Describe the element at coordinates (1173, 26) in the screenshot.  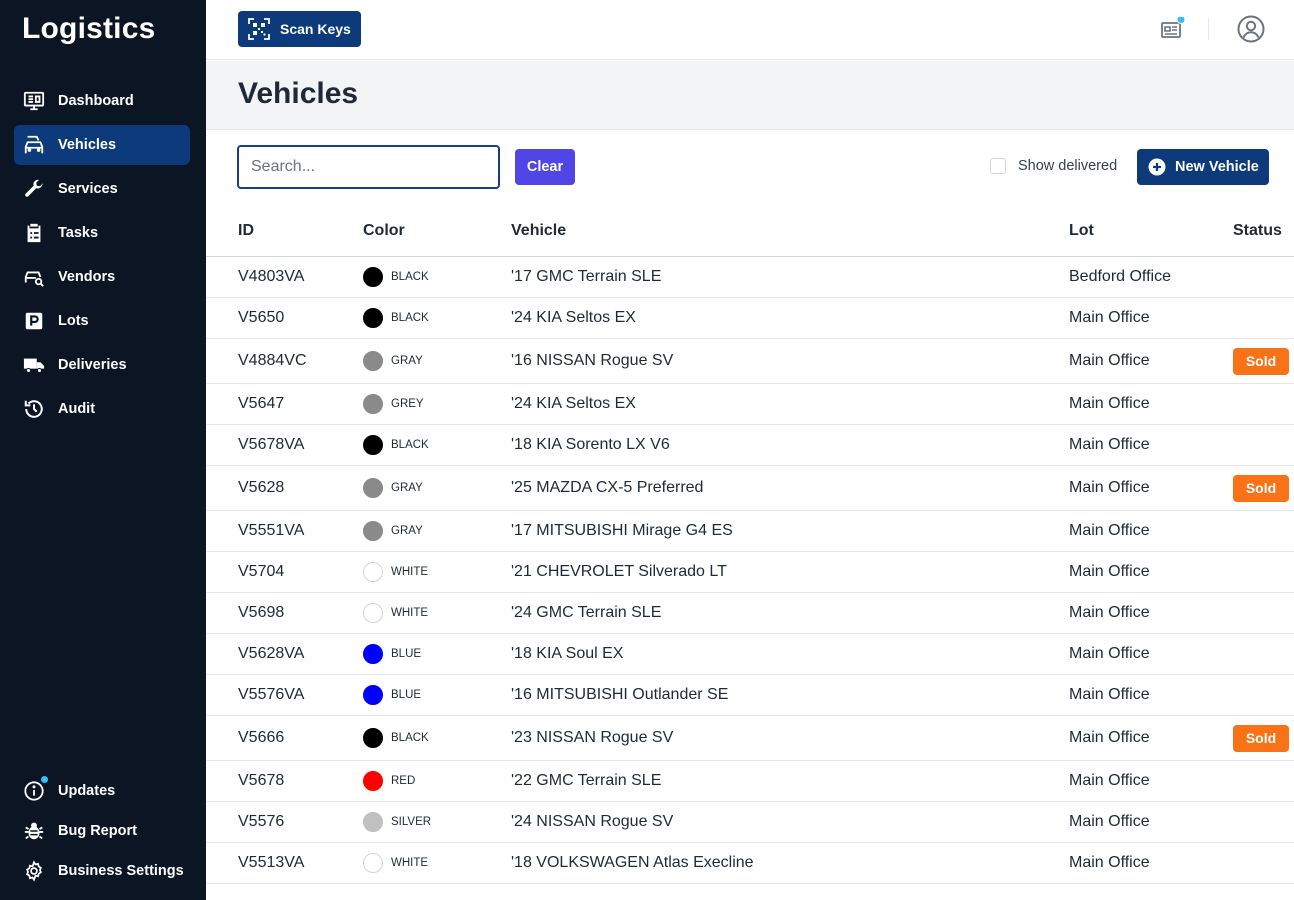
I see `newspaper-icon` at that location.